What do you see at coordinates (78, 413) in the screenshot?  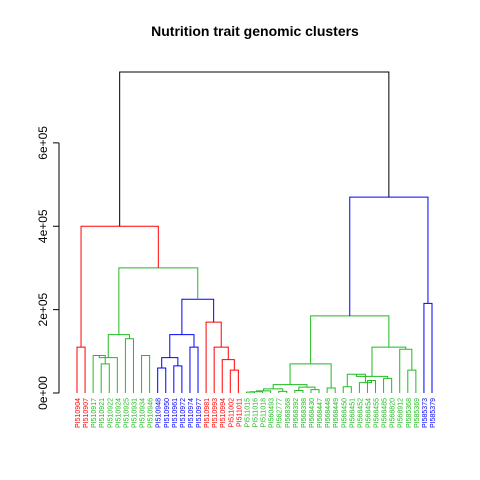 I see `leaf-label: PI510904` at bounding box center [78, 413].